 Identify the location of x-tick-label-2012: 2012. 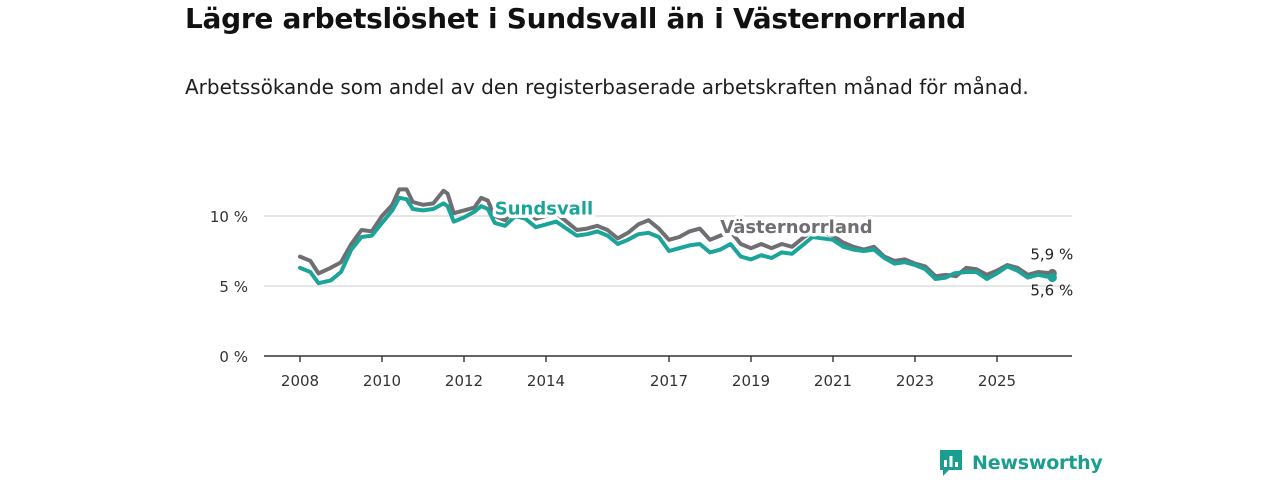
(464, 381).